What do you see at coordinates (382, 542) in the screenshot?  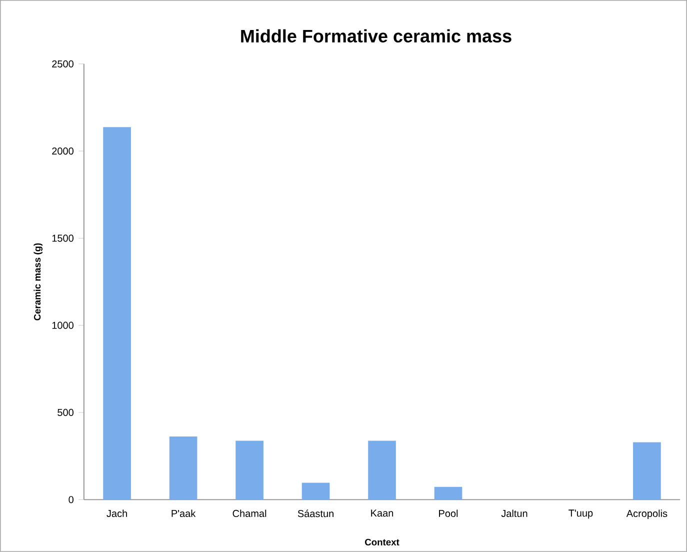 I see `x-axis-title: Context` at bounding box center [382, 542].